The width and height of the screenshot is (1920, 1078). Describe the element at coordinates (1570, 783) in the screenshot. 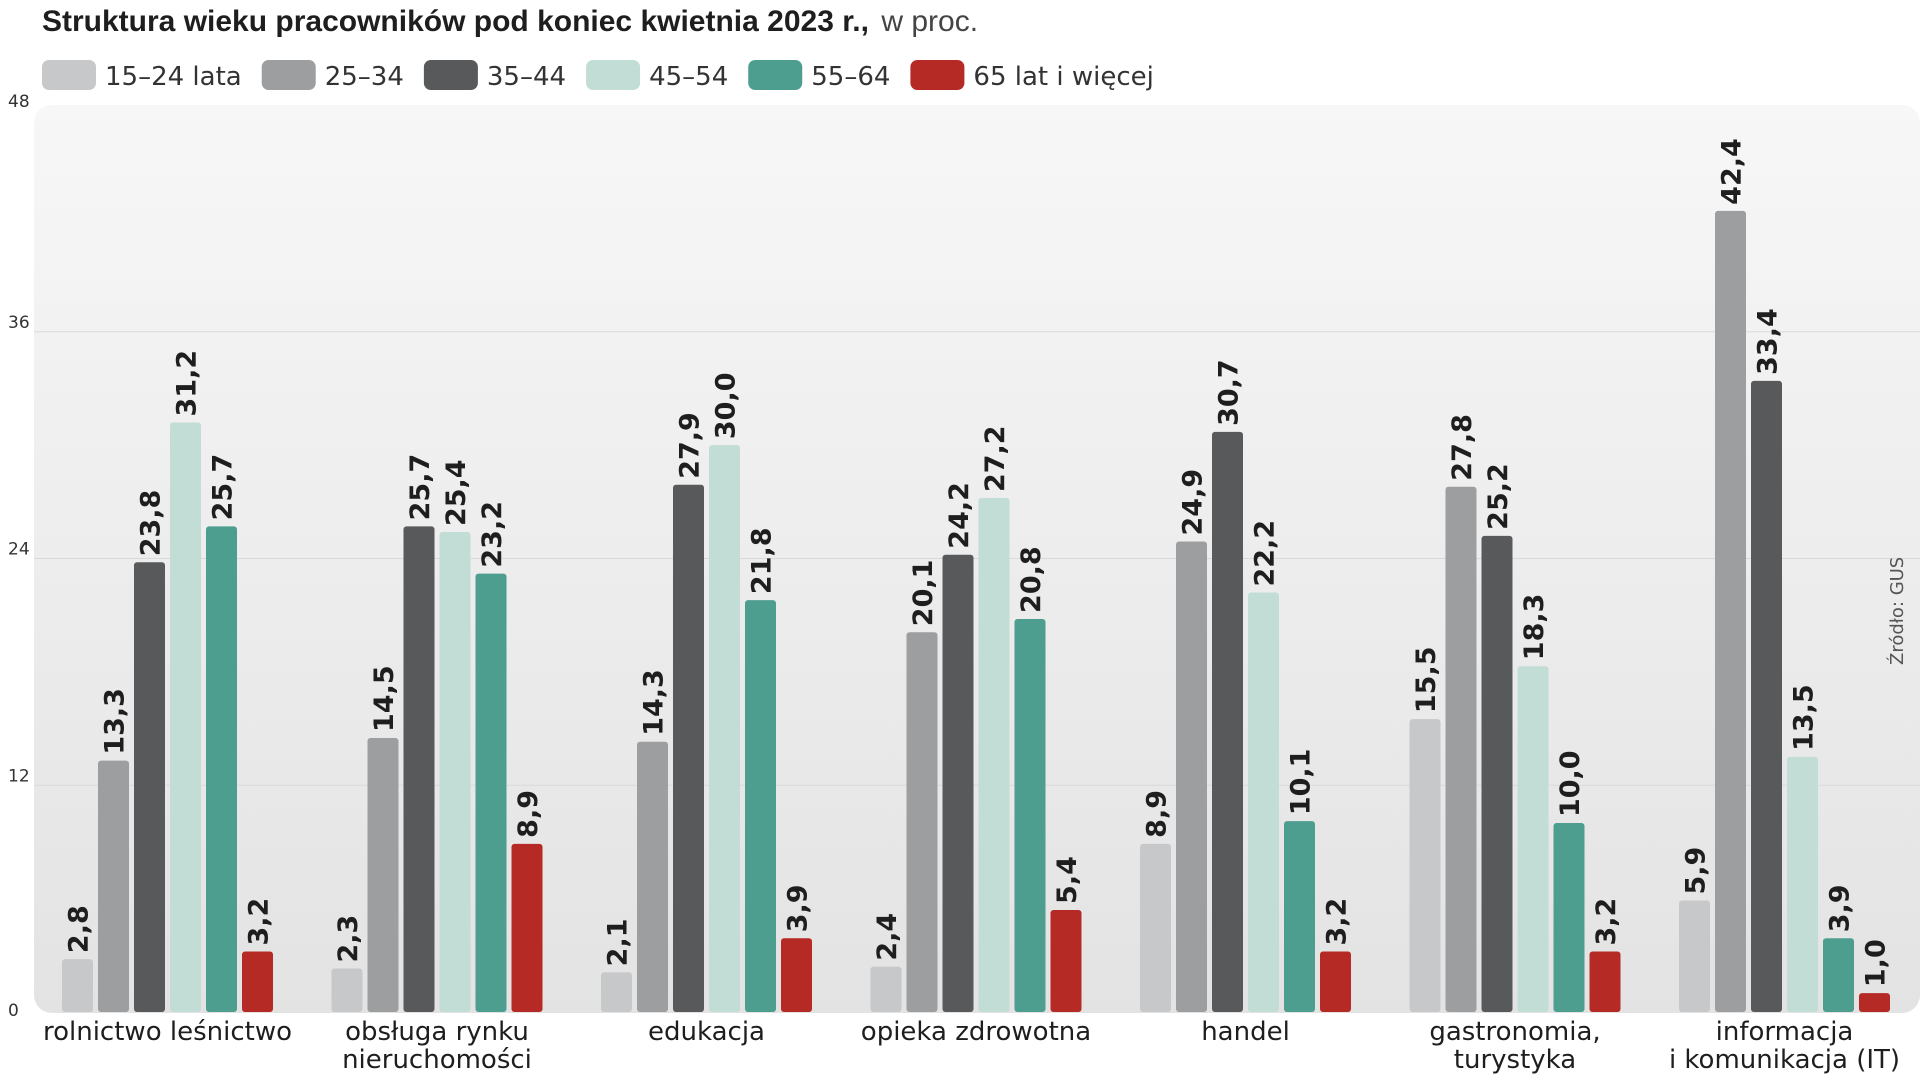

I see `data-label: 10,0` at that location.